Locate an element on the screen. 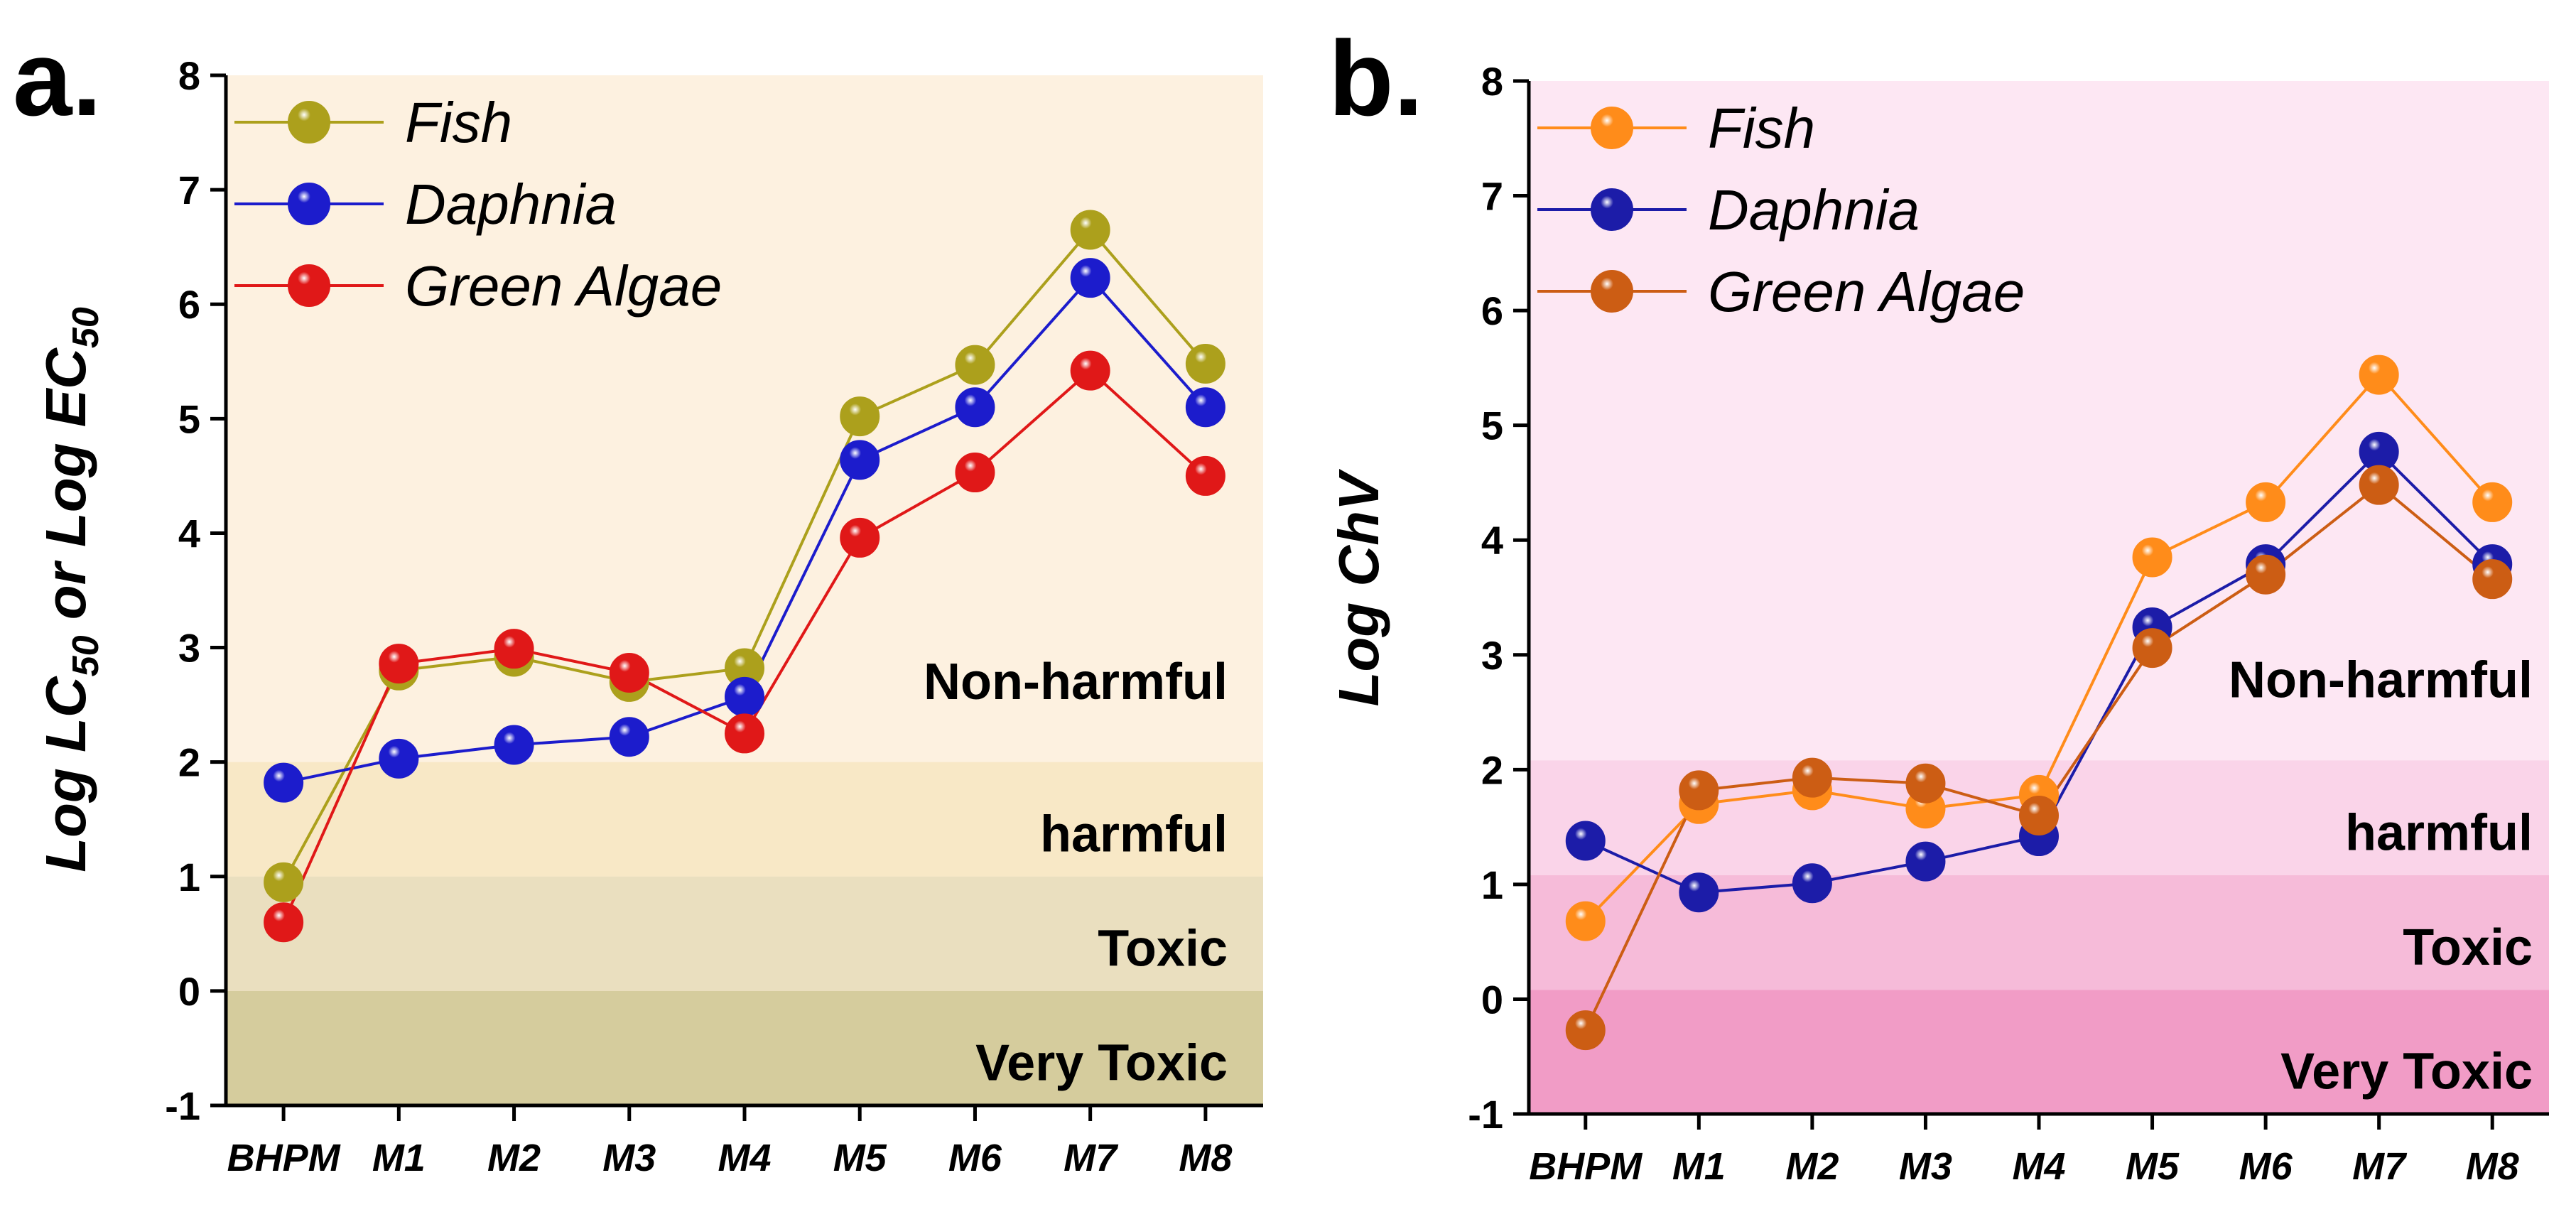 The image size is (2576, 1212). y-axis-label-part: or Log EC is located at coordinates (65, 491).